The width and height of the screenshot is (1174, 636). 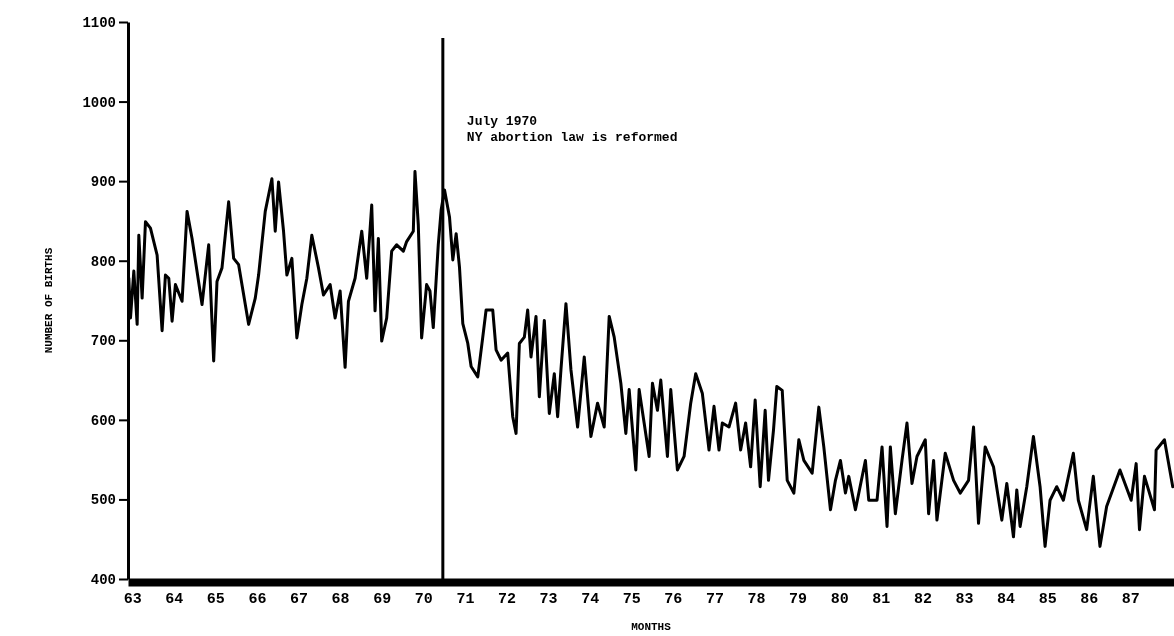 What do you see at coordinates (881, 599) in the screenshot?
I see `x-tick-label: 81` at bounding box center [881, 599].